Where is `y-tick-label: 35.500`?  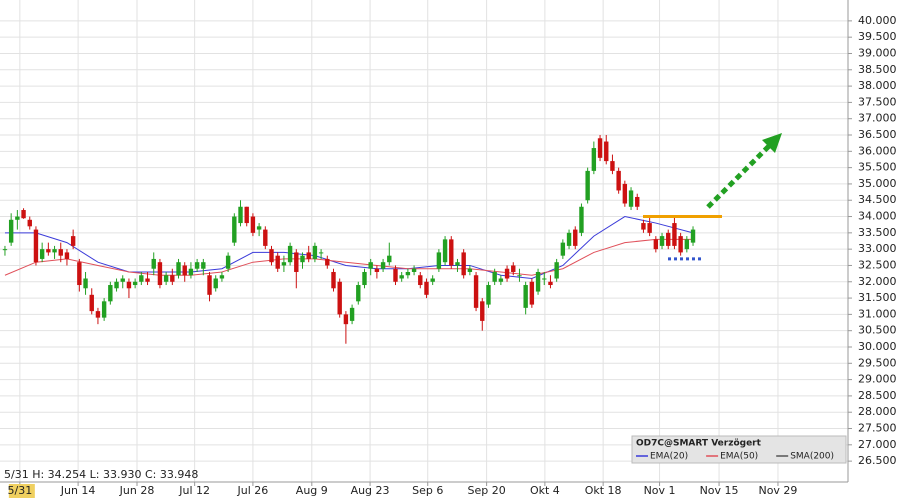 y-tick-label: 35.500 is located at coordinates (877, 167).